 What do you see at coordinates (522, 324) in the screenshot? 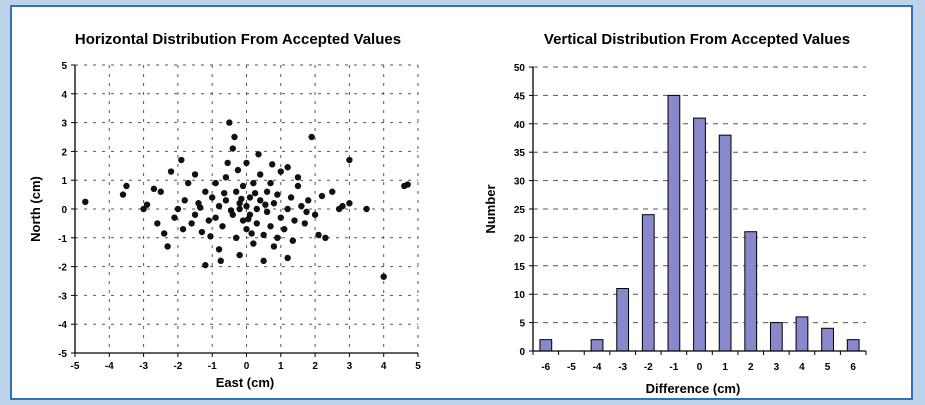
I see `bar-y-tick-label: 5` at bounding box center [522, 324].